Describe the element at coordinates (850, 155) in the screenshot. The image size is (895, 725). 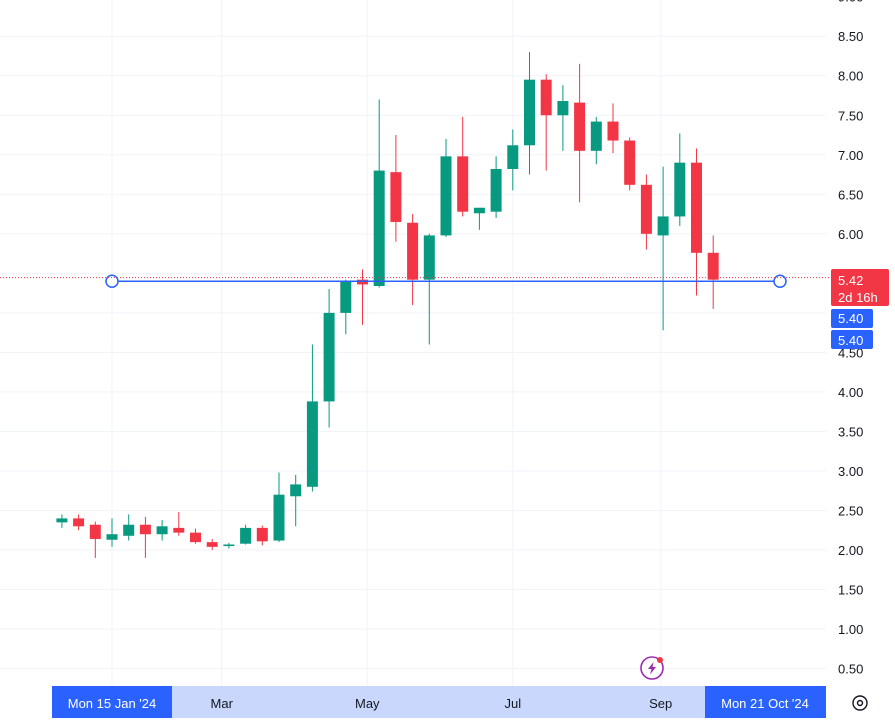
I see `price-tick-label: 7.00` at that location.